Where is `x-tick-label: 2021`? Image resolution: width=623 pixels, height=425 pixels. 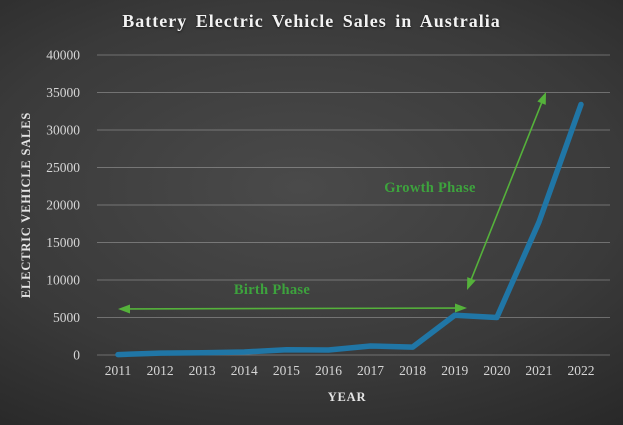 x-tick-label: 2021 is located at coordinates (538, 370).